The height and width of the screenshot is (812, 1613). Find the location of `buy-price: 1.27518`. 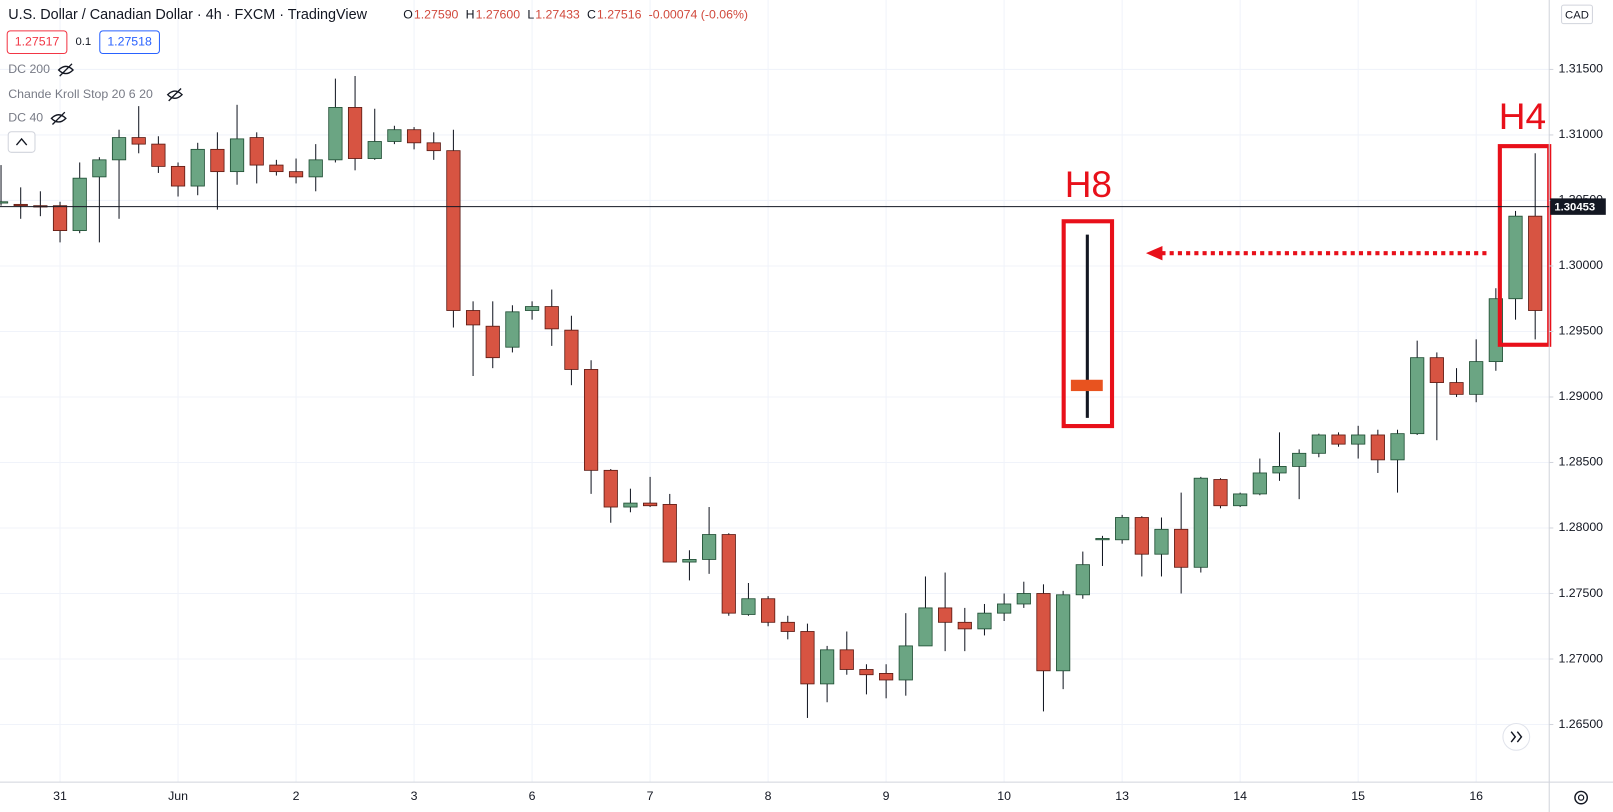

buy-price: 1.27518 is located at coordinates (129, 41).